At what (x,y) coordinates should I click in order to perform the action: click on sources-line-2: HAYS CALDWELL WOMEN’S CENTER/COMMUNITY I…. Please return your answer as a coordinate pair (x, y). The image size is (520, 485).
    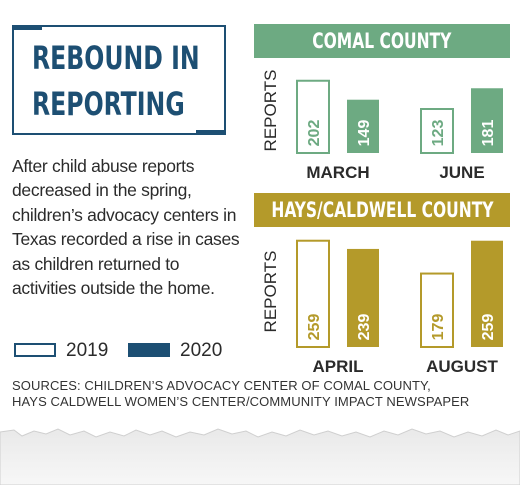
    Looking at the image, I should click on (241, 401).